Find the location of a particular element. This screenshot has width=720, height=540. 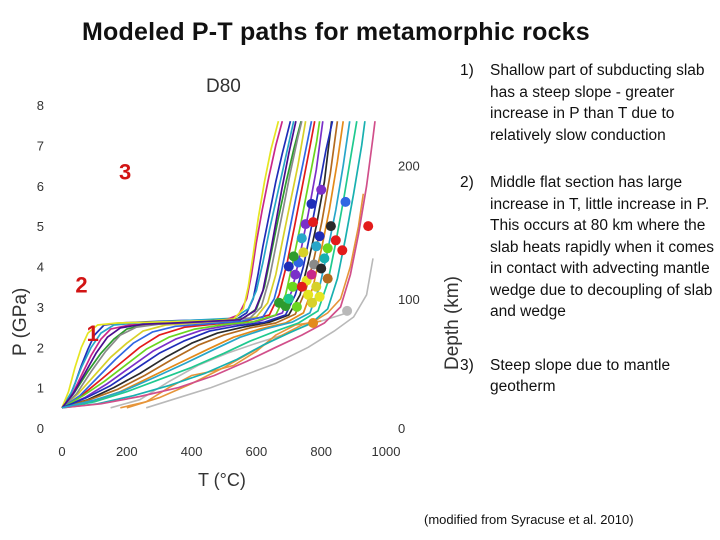

y-tick-label: 7 is located at coordinates (40, 145).